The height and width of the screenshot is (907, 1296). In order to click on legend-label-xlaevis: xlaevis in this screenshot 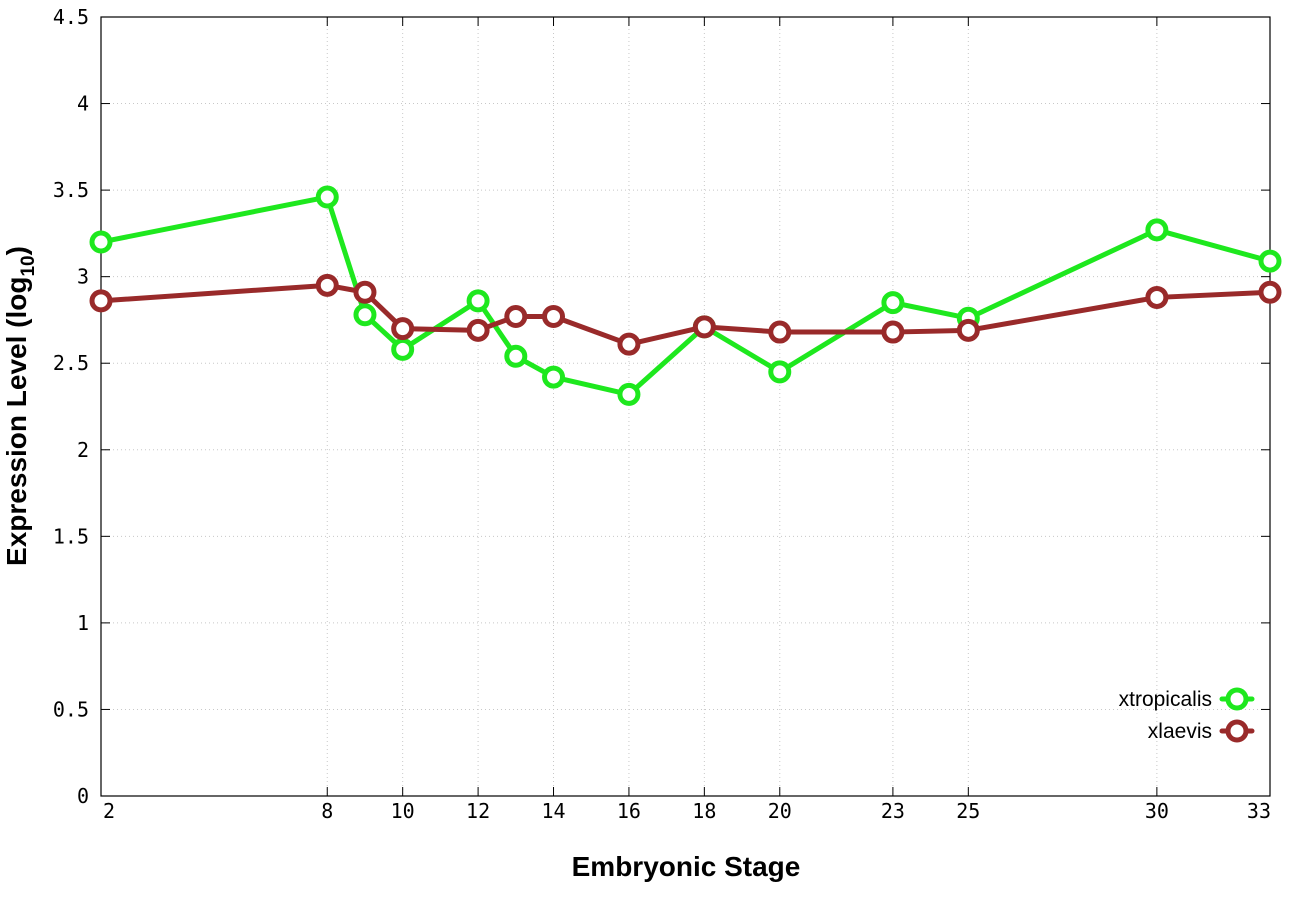, I will do `click(1180, 731)`.